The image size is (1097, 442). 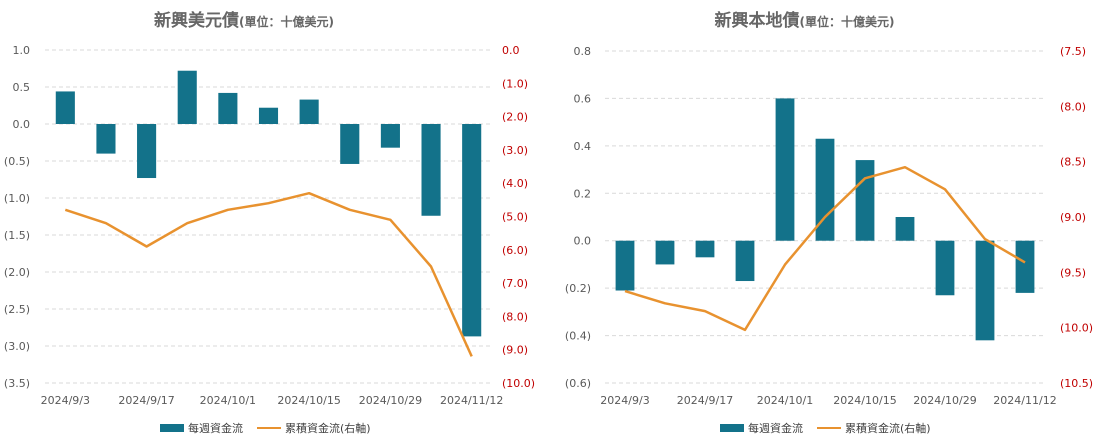 What do you see at coordinates (757, 21) in the screenshot?
I see `chart-title-text: 新興本地債` at bounding box center [757, 21].